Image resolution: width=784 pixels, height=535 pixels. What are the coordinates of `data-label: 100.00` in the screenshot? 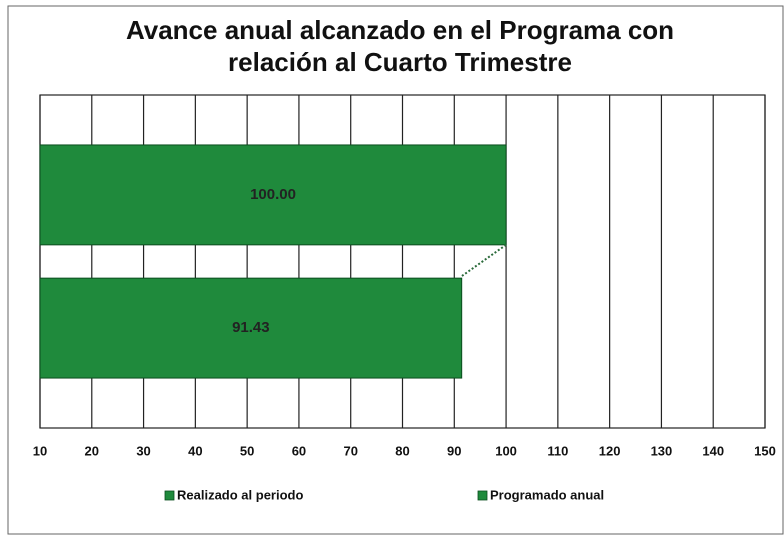 It's located at (273, 194).